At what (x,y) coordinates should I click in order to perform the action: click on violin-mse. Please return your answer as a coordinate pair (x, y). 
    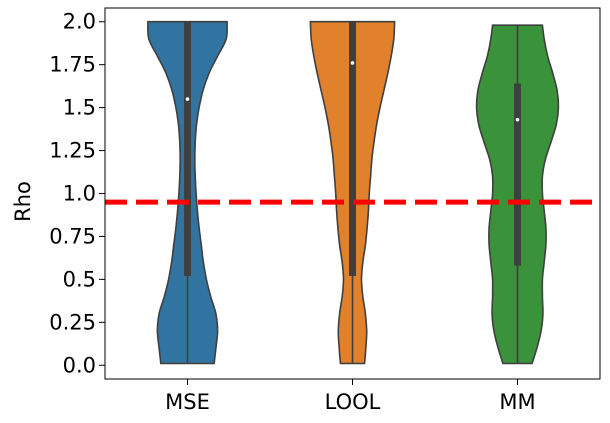
    Looking at the image, I should click on (187, 192).